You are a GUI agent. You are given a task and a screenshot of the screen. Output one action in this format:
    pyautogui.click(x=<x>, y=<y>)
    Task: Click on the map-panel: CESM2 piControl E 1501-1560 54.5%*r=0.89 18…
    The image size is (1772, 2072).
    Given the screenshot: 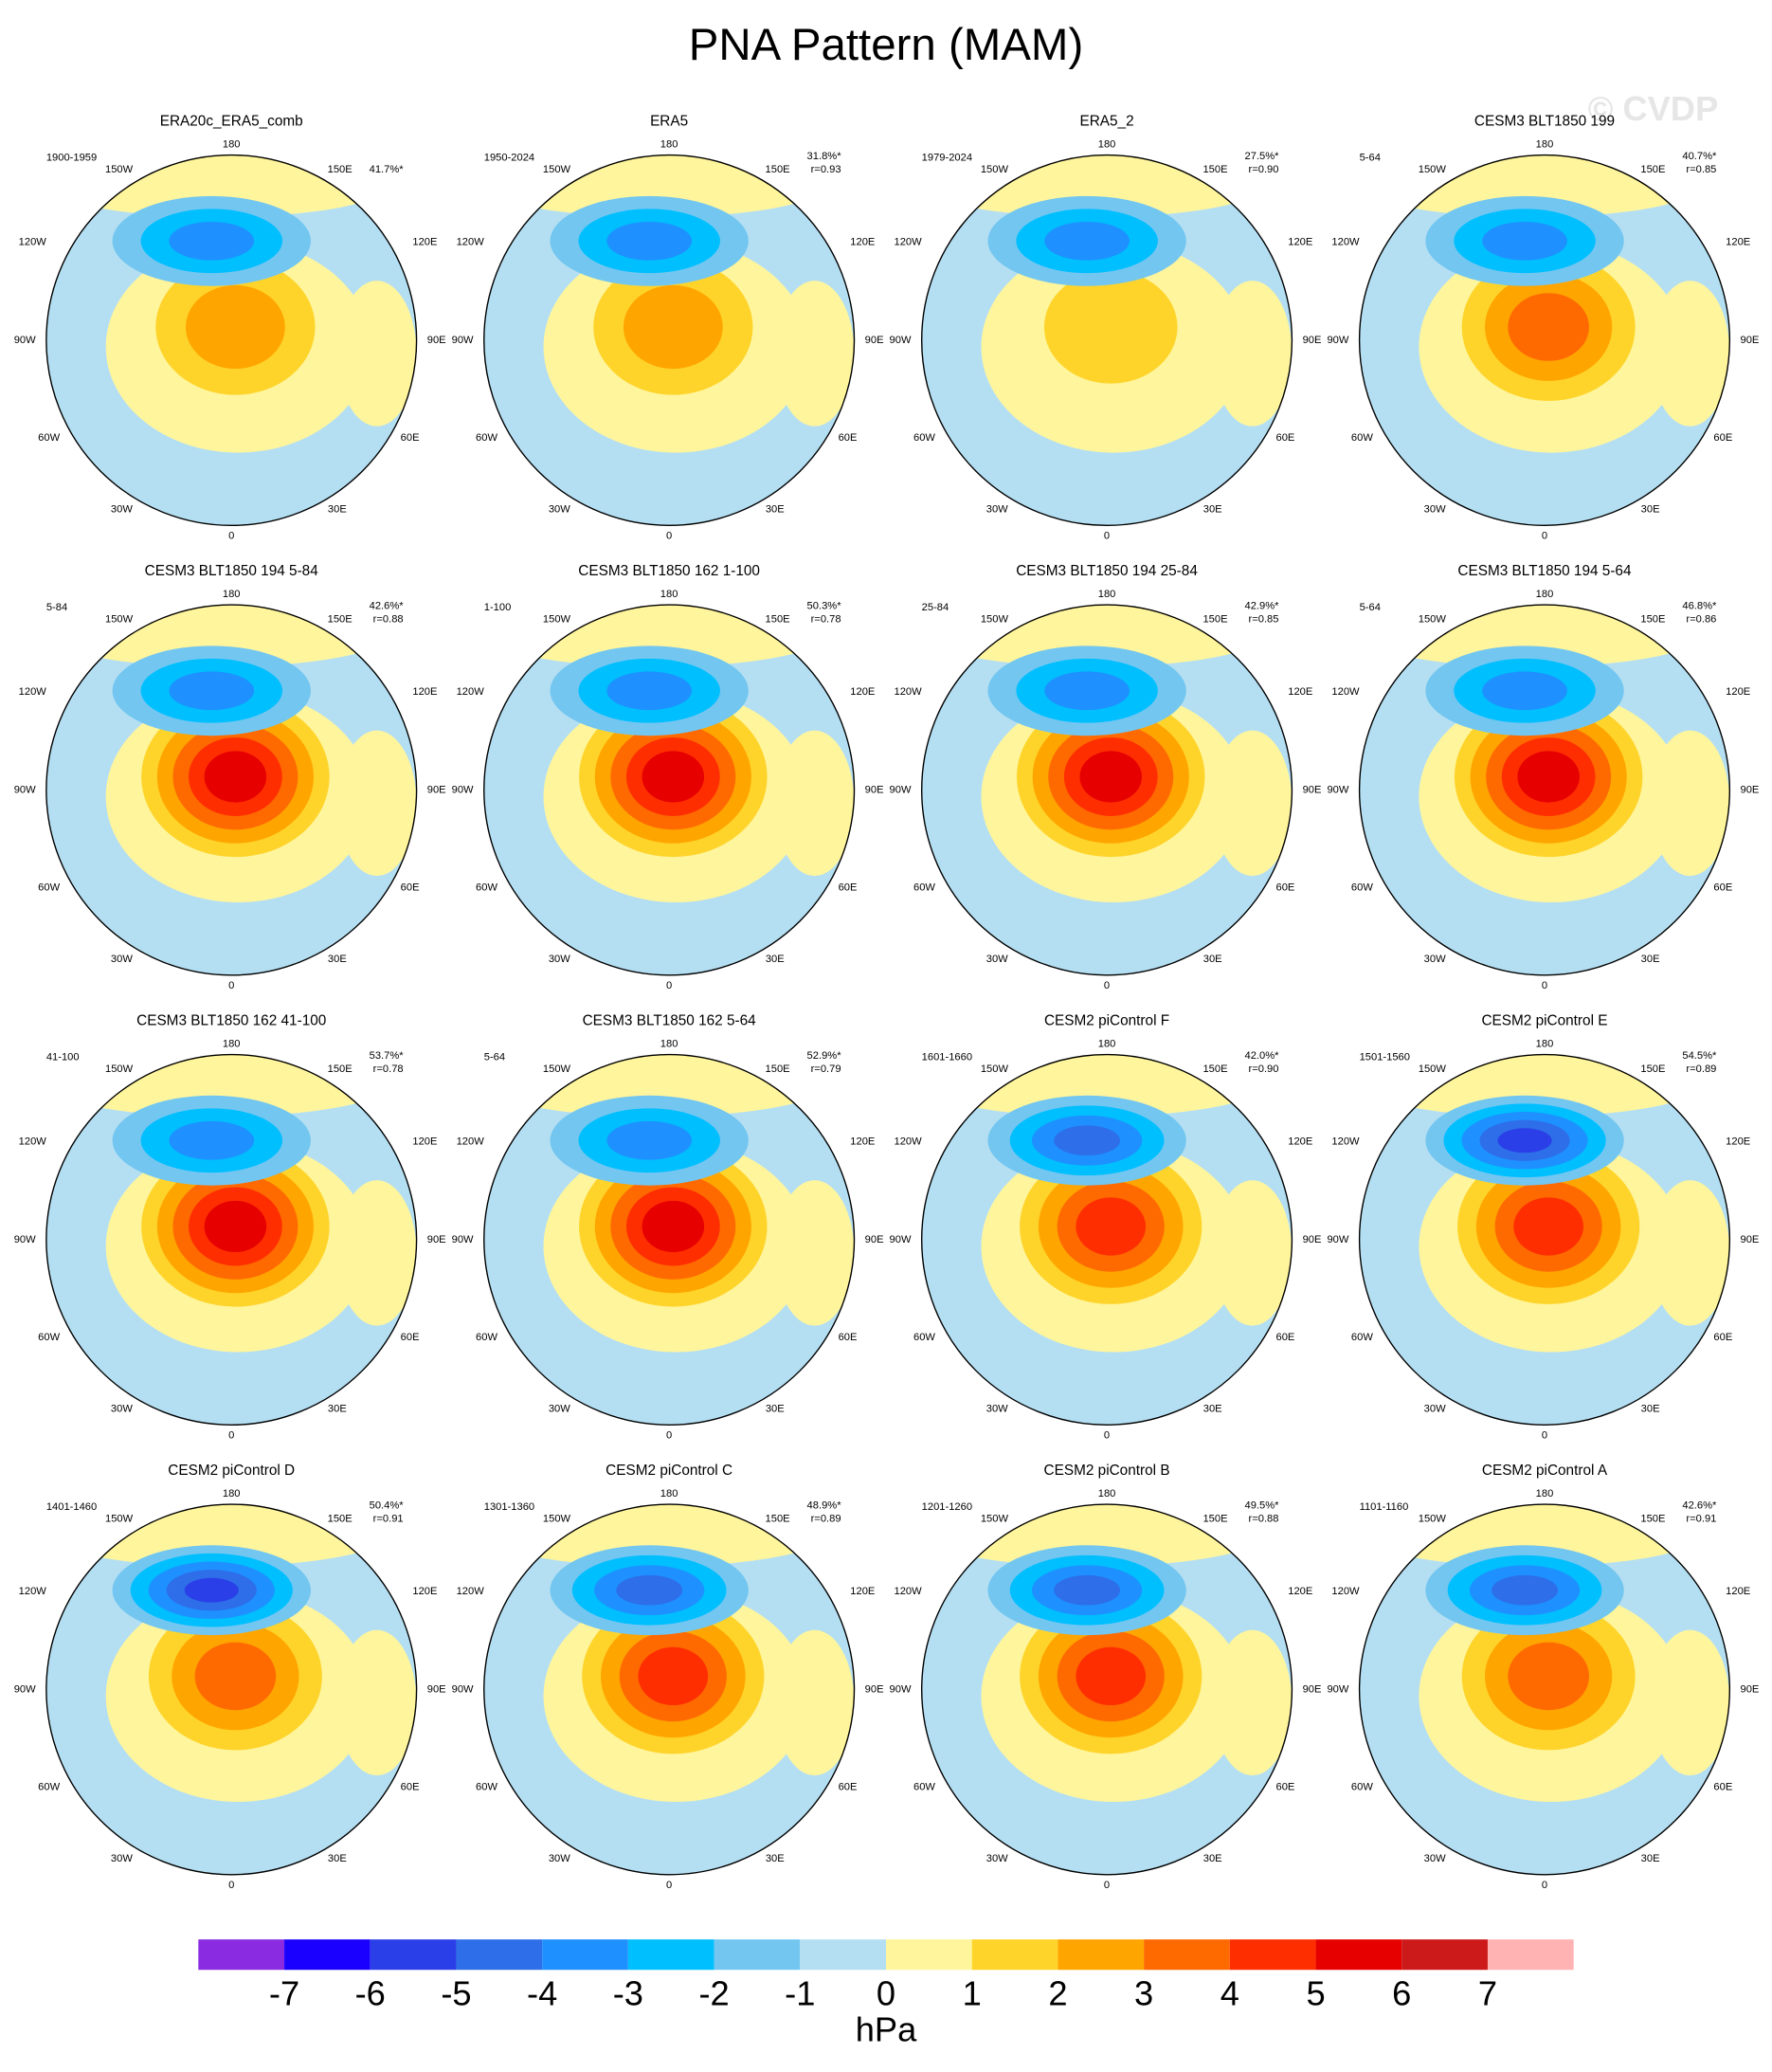 What is the action you would take?
    pyautogui.click(x=1543, y=1228)
    